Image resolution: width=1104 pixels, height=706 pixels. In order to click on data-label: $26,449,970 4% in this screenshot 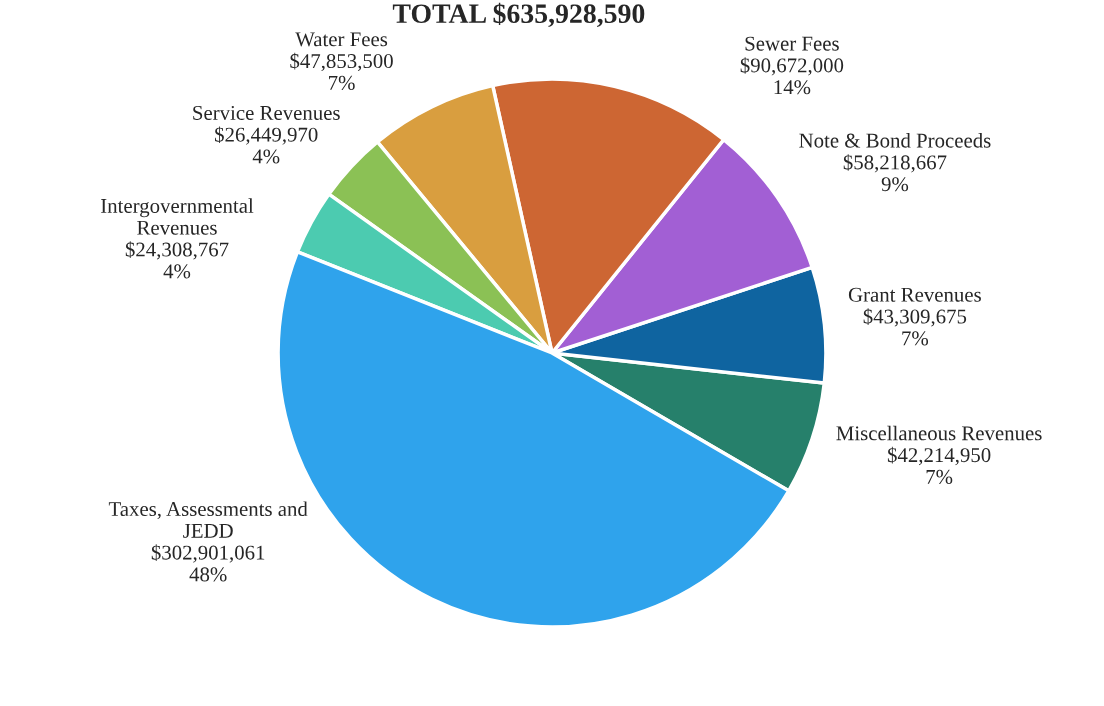, I will do `click(266, 145)`.